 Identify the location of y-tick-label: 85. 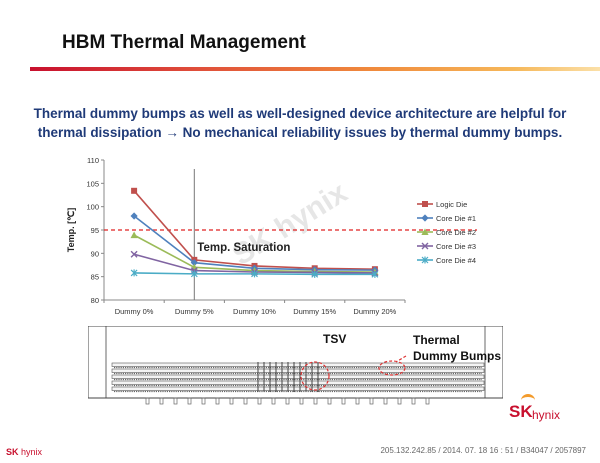
(95, 277).